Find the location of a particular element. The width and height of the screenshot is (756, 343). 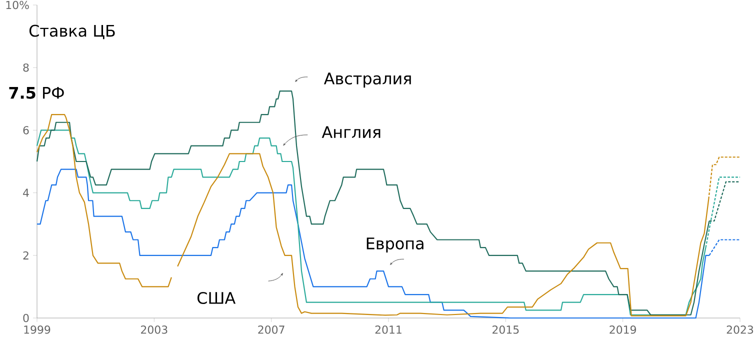

x-tick-label: 1999 is located at coordinates (37, 330).